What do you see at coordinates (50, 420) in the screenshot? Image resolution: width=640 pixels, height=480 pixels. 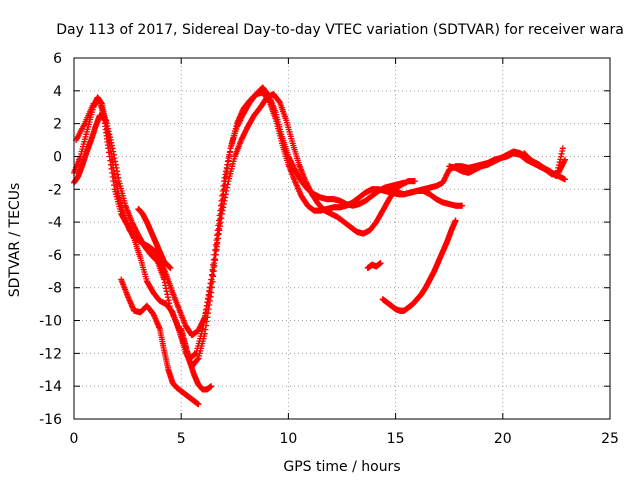 I see `y-tick-label: -16` at bounding box center [50, 420].